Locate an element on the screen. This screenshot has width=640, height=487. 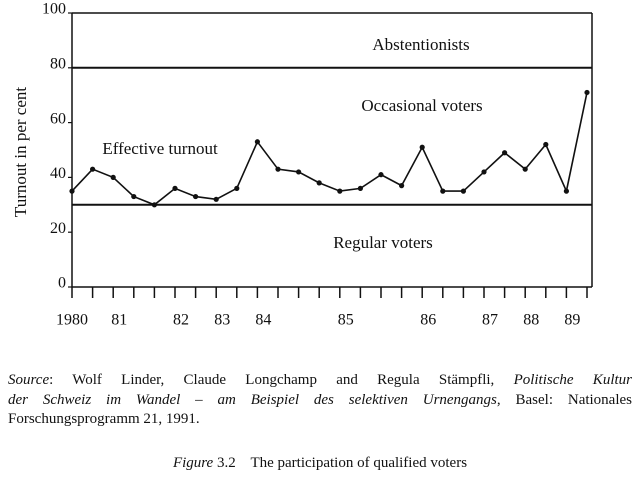
y-tick-label: 80 is located at coordinates (58, 63).